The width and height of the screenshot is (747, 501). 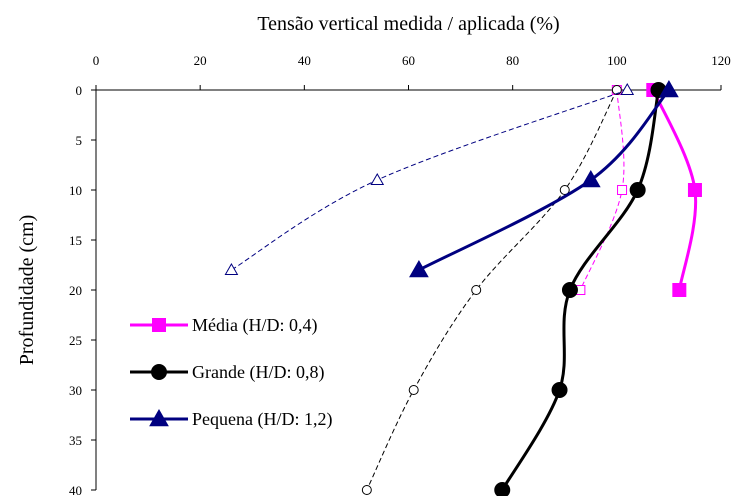 What do you see at coordinates (75, 240) in the screenshot?
I see `y-tick-label: 15` at bounding box center [75, 240].